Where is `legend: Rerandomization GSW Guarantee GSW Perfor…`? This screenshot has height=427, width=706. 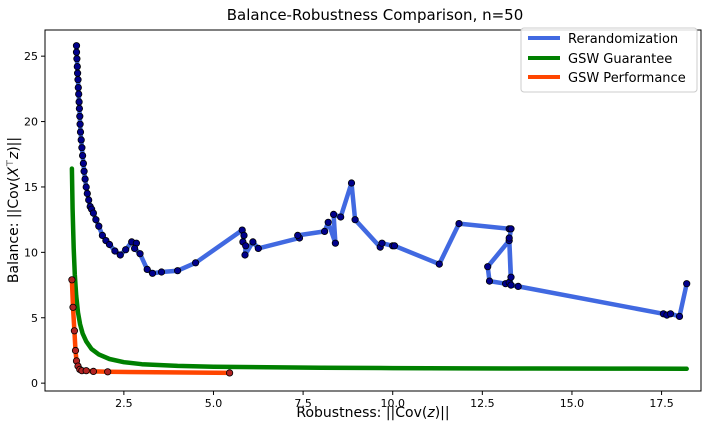 legend: Rerandomization GSW Guarantee GSW Perfor… is located at coordinates (609, 60).